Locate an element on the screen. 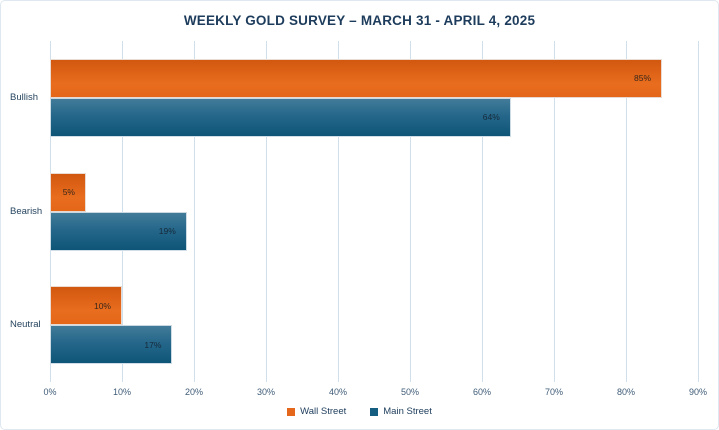 The height and width of the screenshot is (430, 719). x-tick-label: 80% is located at coordinates (625, 392).